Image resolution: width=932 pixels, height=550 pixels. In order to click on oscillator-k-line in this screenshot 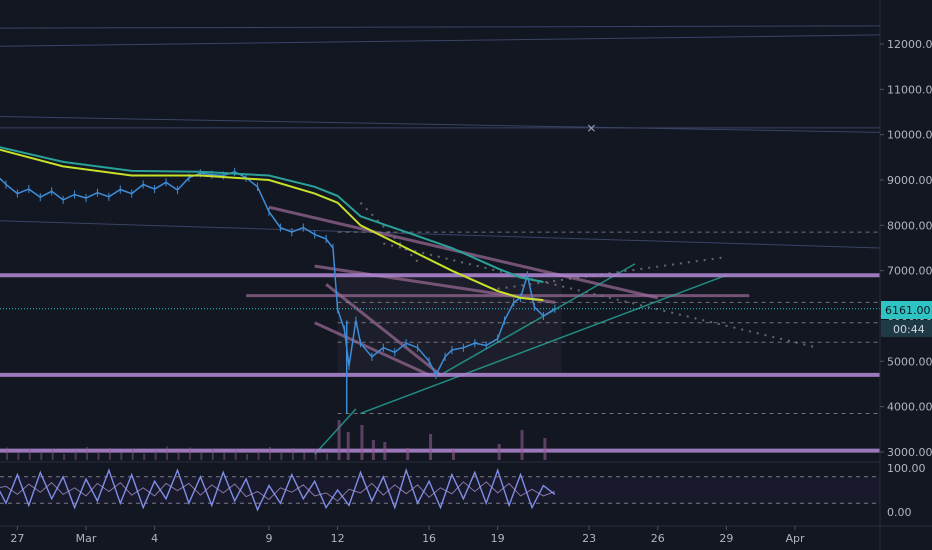, I will do `click(278, 489)`.